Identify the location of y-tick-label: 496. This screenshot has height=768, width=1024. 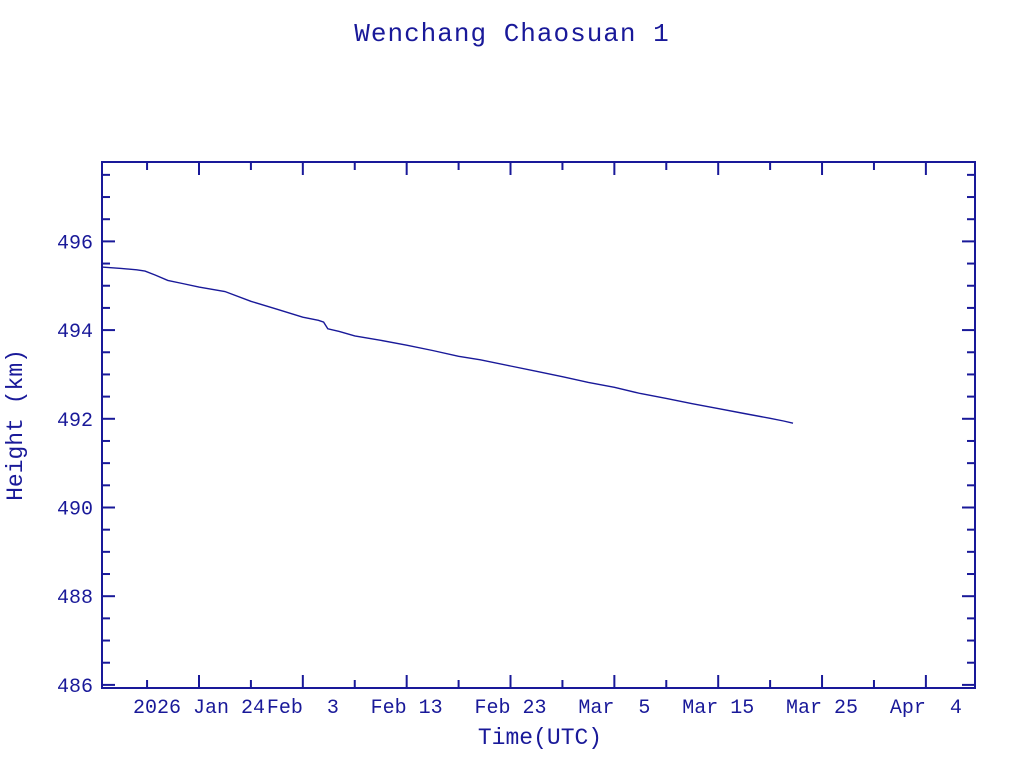
(75, 243).